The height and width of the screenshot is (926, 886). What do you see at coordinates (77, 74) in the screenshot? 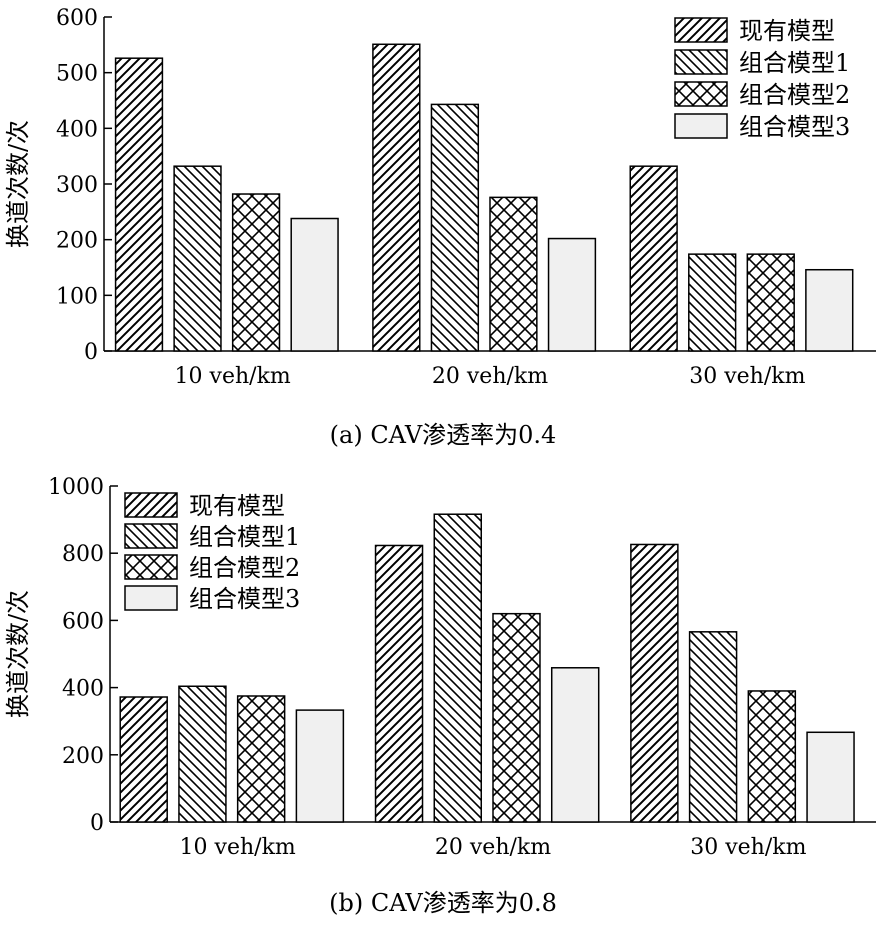
I see `y-tick-label: 500` at bounding box center [77, 74].